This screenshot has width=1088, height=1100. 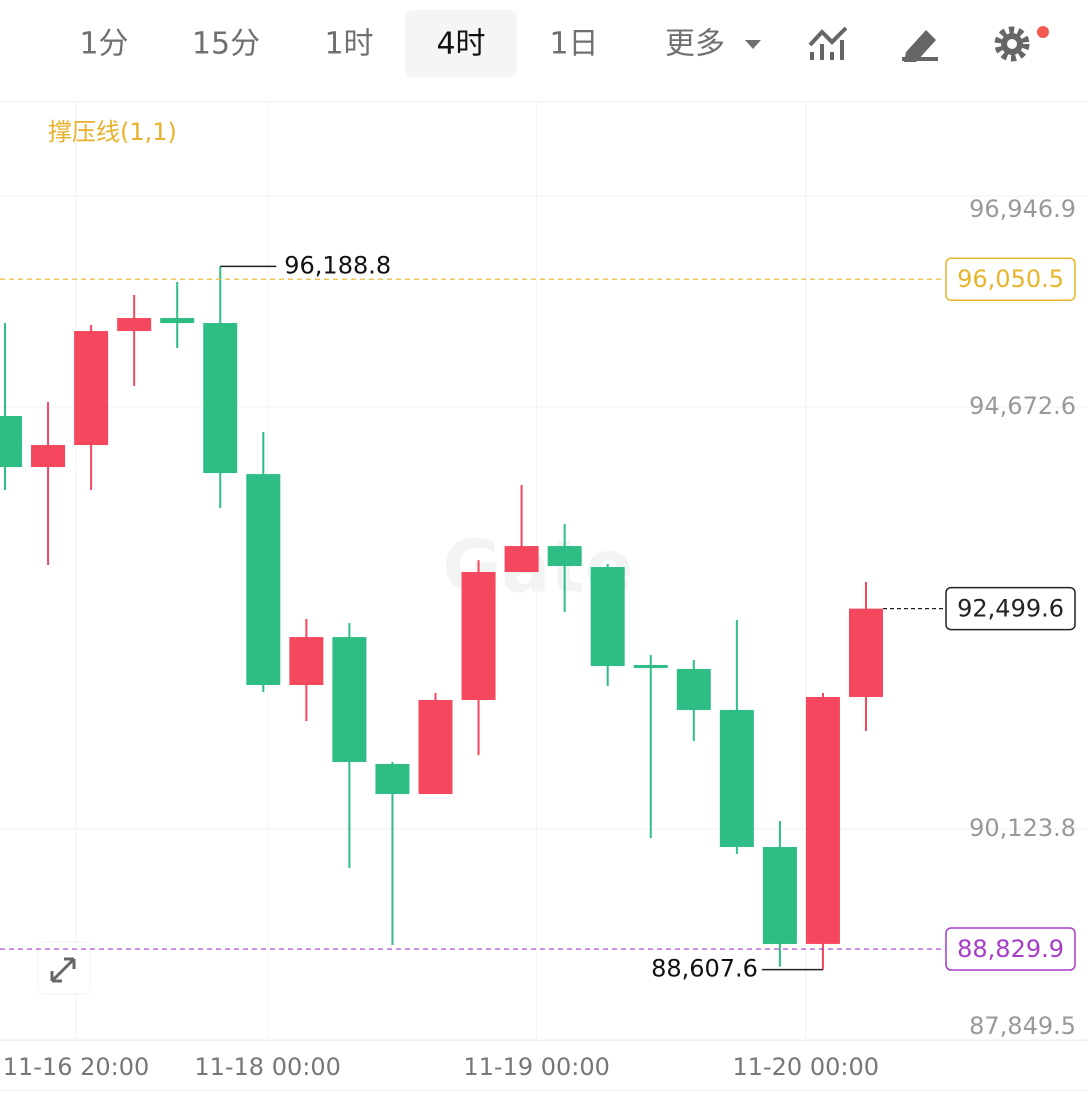 What do you see at coordinates (64, 968) in the screenshot?
I see `expand-button` at bounding box center [64, 968].